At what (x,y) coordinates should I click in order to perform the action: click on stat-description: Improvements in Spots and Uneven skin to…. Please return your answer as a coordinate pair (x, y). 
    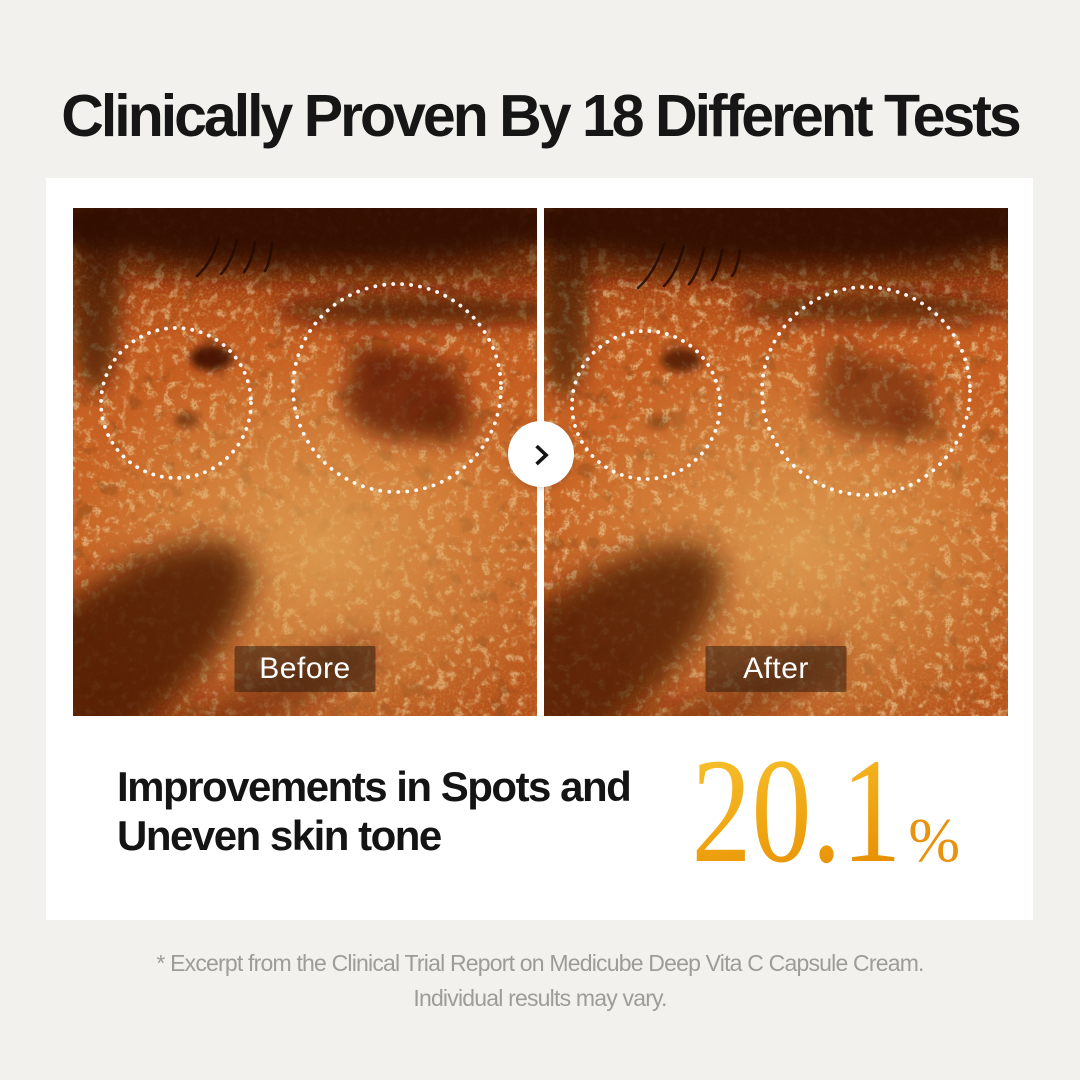
    Looking at the image, I should click on (374, 811).